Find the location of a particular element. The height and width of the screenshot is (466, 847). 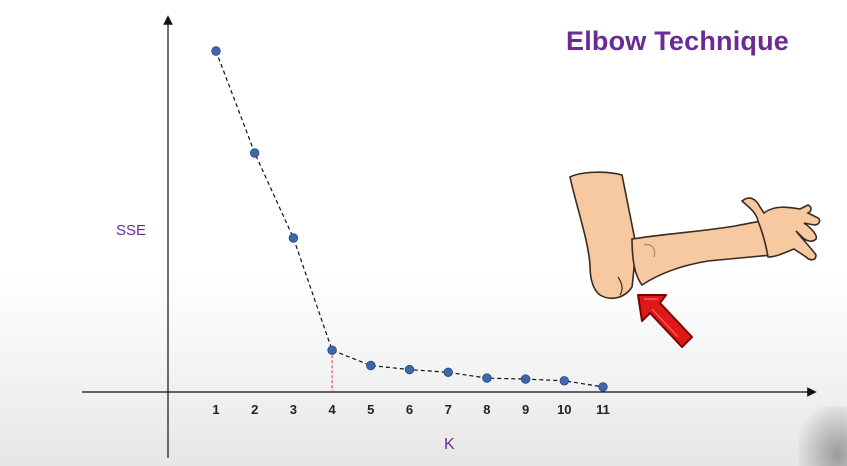

data-point-k5 is located at coordinates (371, 365).